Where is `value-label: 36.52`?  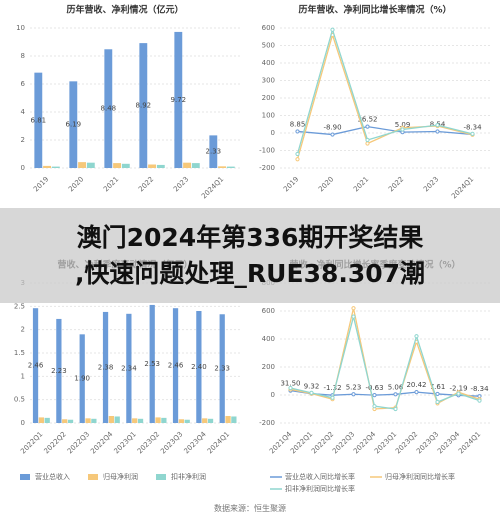 value-label: 36.52 is located at coordinates (367, 120).